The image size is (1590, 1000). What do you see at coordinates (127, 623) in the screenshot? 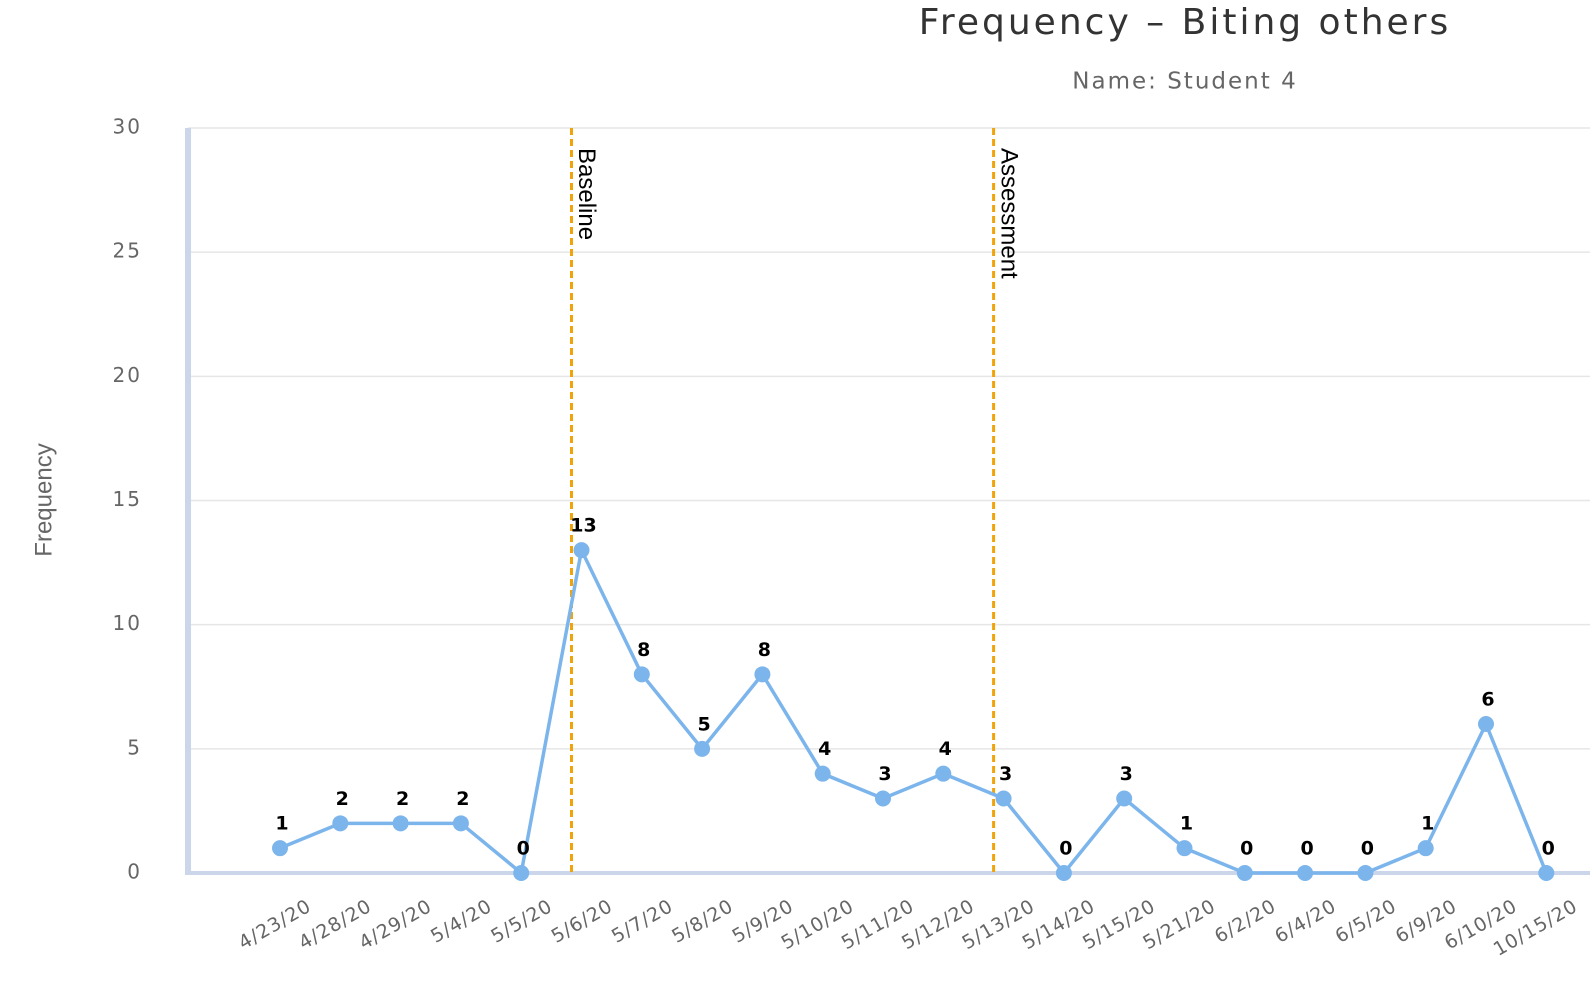
I see `y-tick-label: 10` at bounding box center [127, 623].